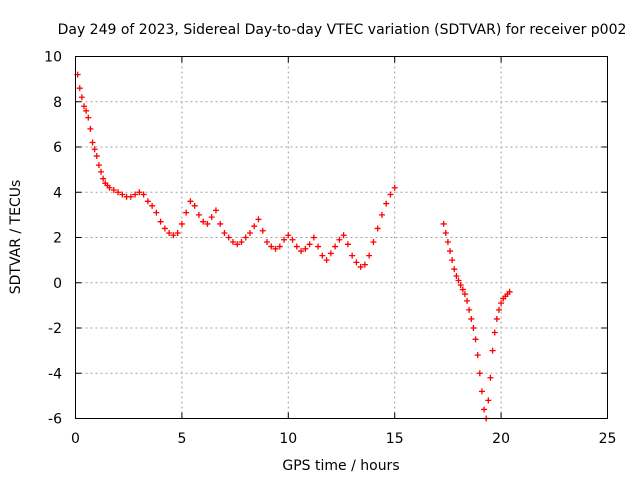 This screenshot has width=640, height=480. What do you see at coordinates (181, 439) in the screenshot?
I see `x-tick-label: 5` at bounding box center [181, 439].